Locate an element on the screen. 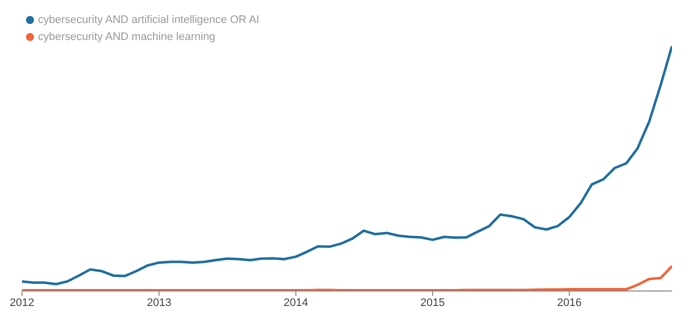 The width and height of the screenshot is (690, 321). legend-label: cybersecurity AND artificial intelligence OR AI is located at coordinates (149, 20).